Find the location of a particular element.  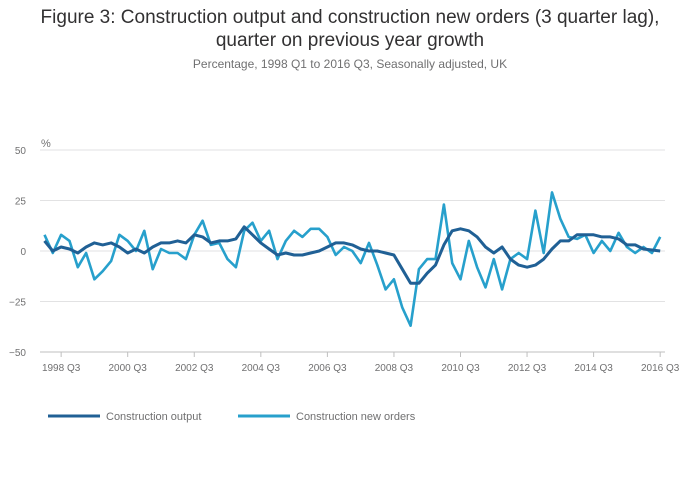

y-tick-label: 0 is located at coordinates (23, 252).